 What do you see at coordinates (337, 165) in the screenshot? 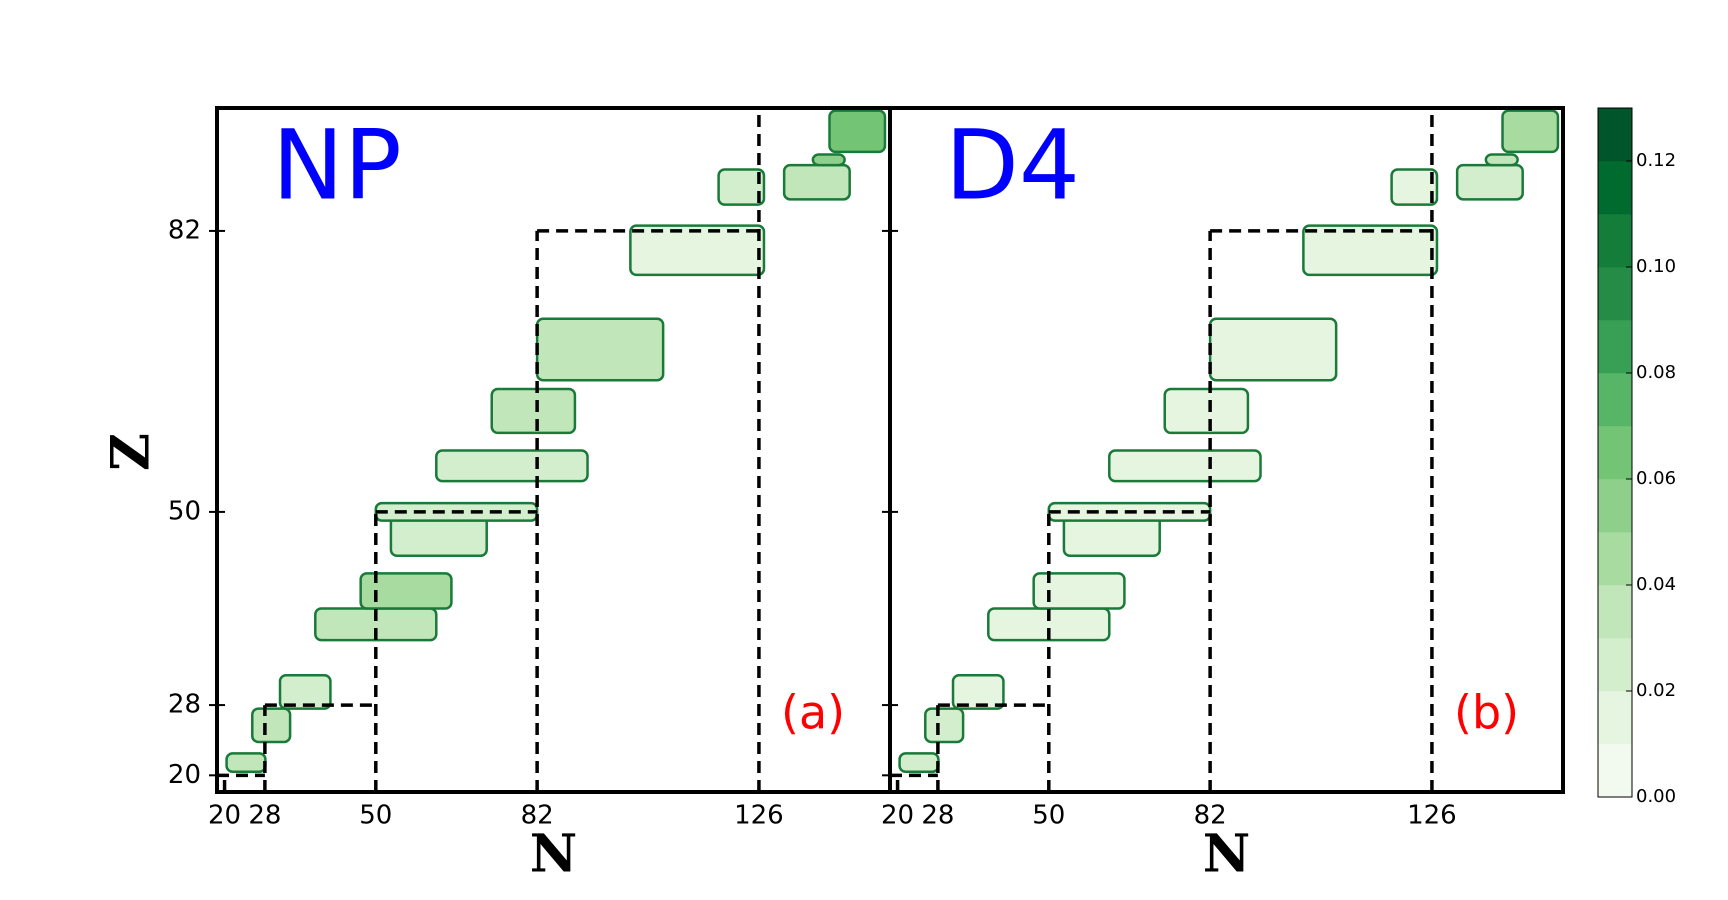
I see `model-name: NP` at bounding box center [337, 165].